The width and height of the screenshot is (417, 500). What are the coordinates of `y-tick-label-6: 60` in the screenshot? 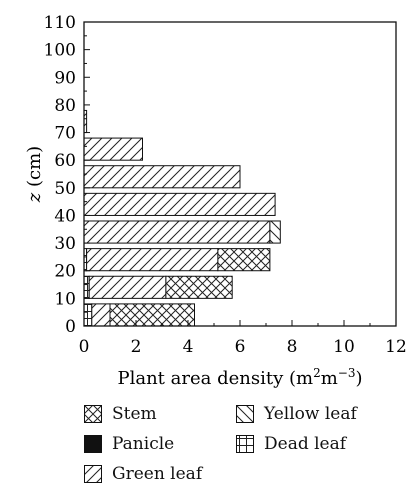 It's located at (65, 161).